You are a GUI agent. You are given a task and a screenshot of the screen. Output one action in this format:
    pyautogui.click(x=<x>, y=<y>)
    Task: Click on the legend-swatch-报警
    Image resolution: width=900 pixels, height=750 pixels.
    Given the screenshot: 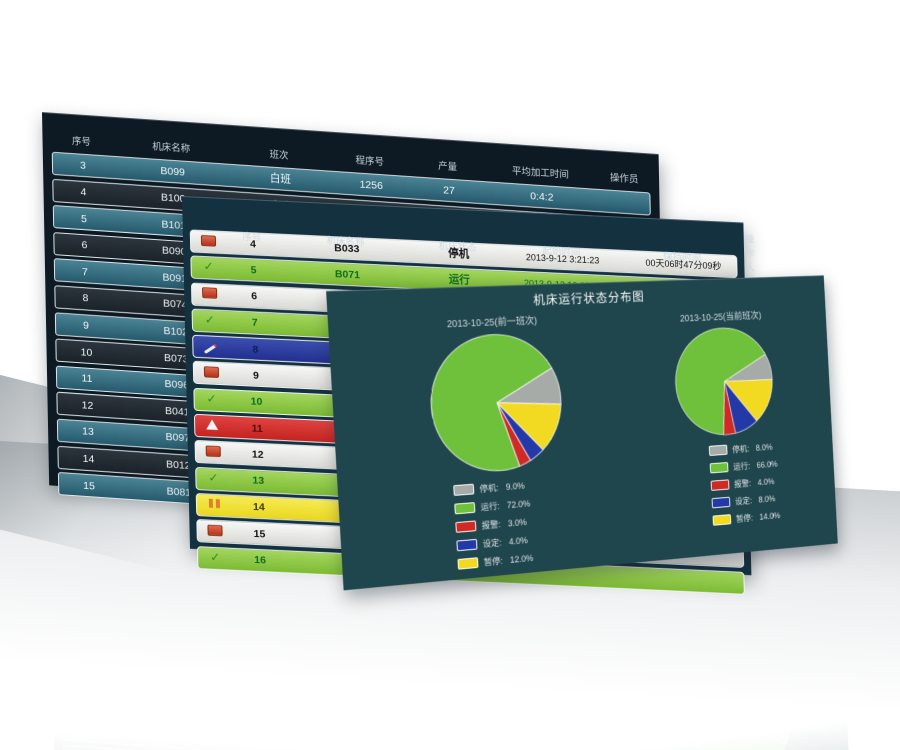 What is the action you would take?
    pyautogui.click(x=466, y=526)
    